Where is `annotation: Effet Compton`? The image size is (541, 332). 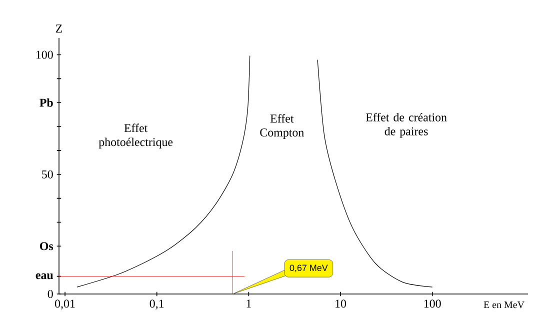 annotation: Effet Compton is located at coordinates (282, 126).